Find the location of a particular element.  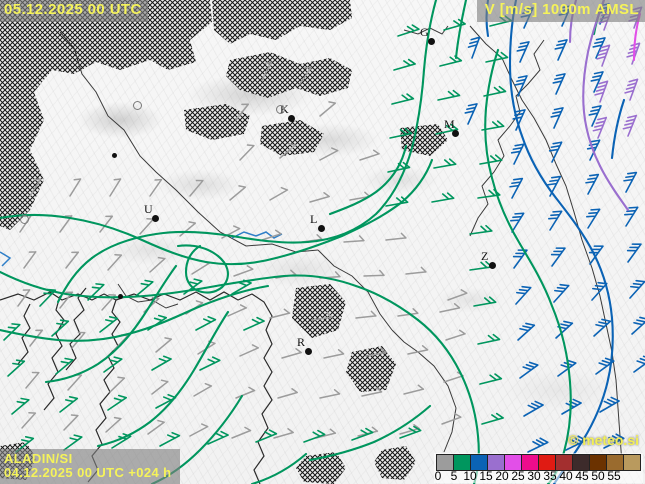

color-scale-tick: 45 is located at coordinates (582, 476).